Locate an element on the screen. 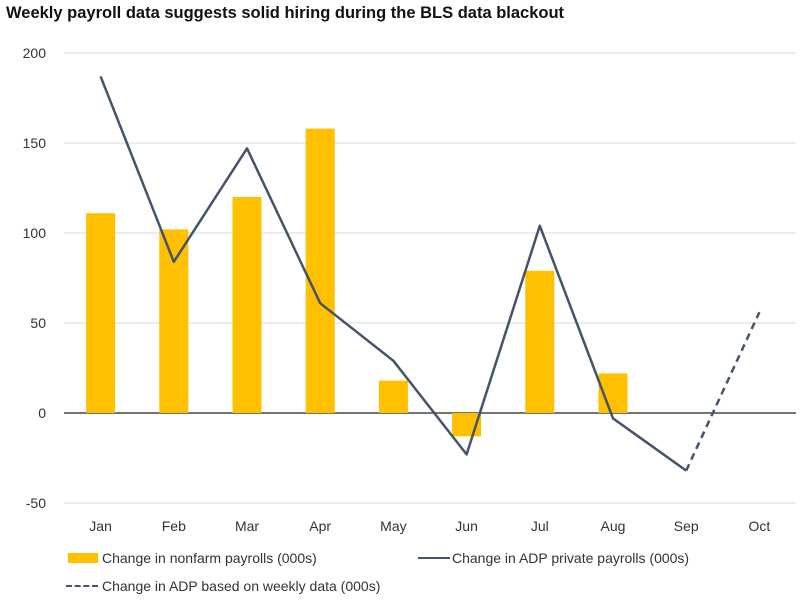 The width and height of the screenshot is (804, 608). x-tick-label: Jul is located at coordinates (540, 526).